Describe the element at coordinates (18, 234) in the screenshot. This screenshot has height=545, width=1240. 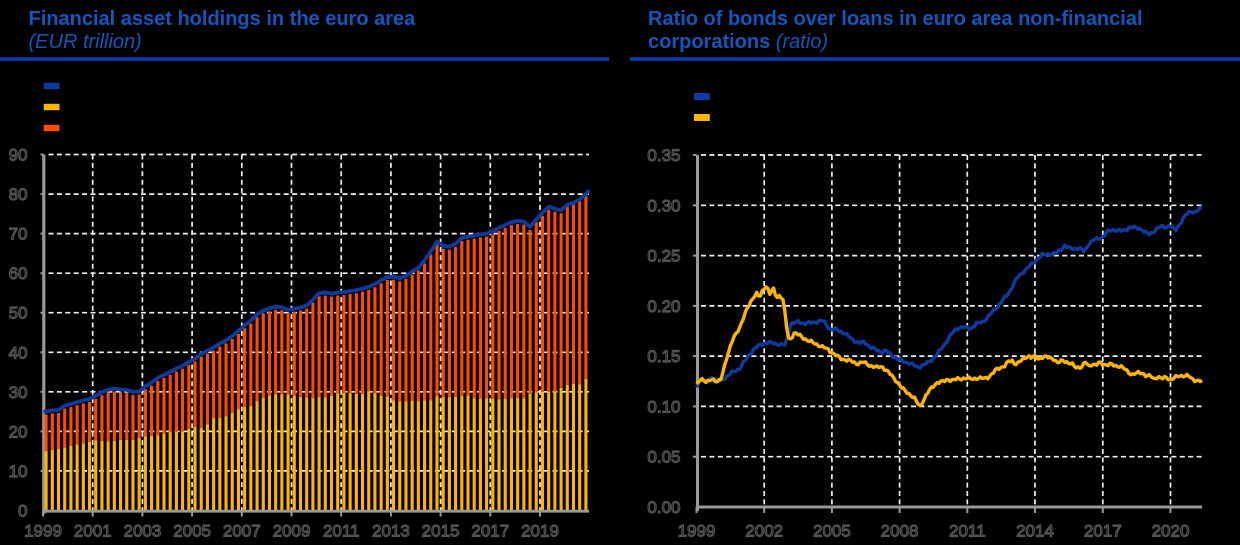
I see `svg-text: 70` at that location.